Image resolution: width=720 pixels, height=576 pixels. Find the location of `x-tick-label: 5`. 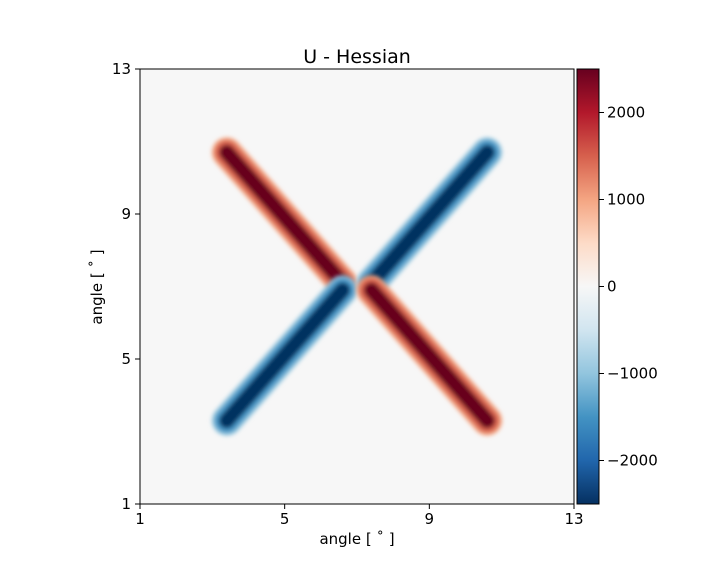

x-tick-label: 5 is located at coordinates (285, 519).